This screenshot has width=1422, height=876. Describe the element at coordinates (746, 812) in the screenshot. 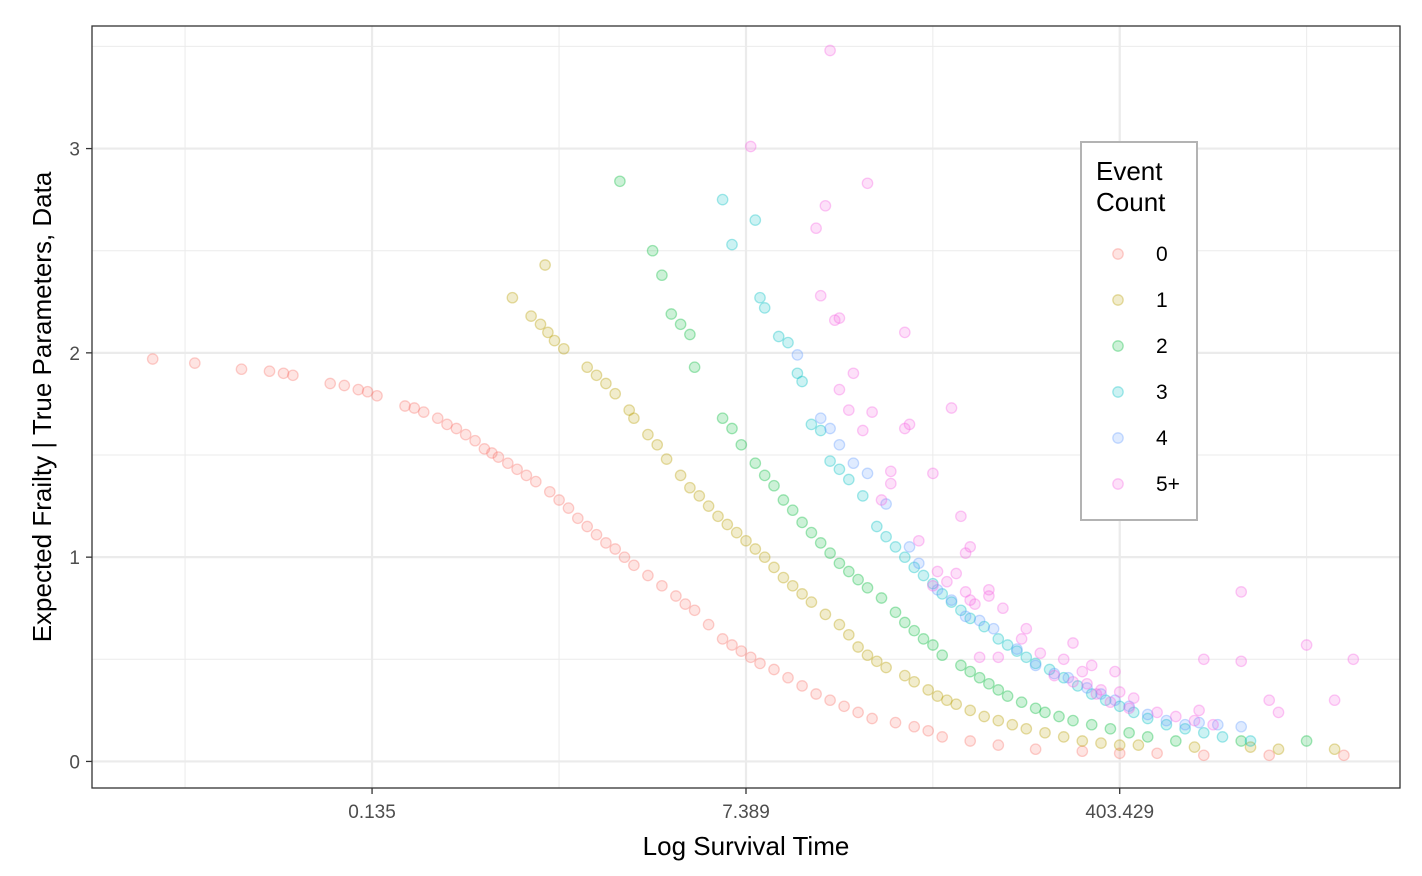

I see `x-tick-label: 7.389` at that location.